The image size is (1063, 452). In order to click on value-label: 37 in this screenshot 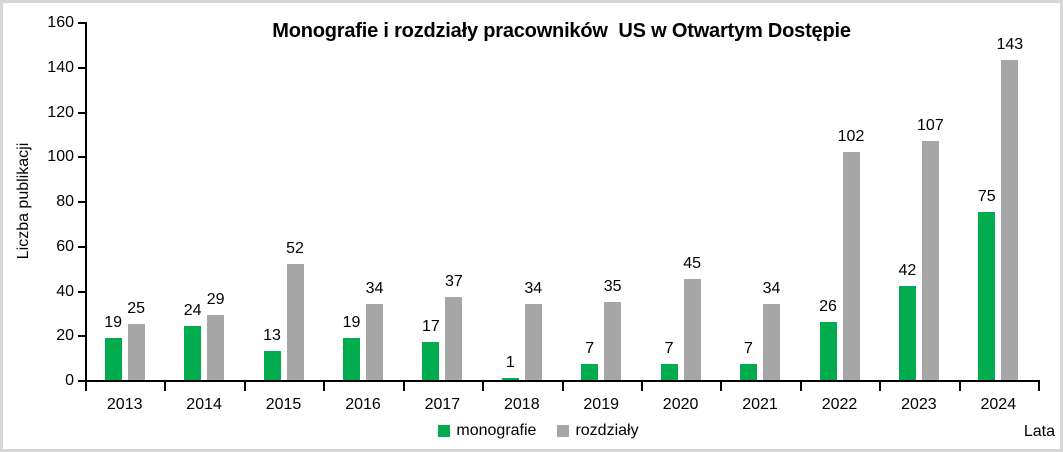, I will do `click(453, 282)`.